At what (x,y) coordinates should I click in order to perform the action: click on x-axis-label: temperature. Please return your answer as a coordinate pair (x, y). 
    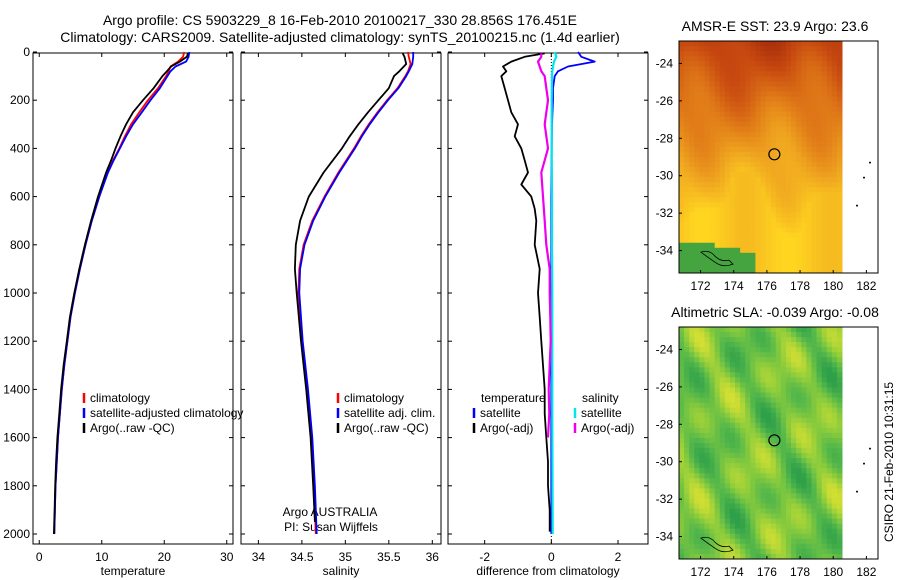
    Looking at the image, I should click on (133, 571).